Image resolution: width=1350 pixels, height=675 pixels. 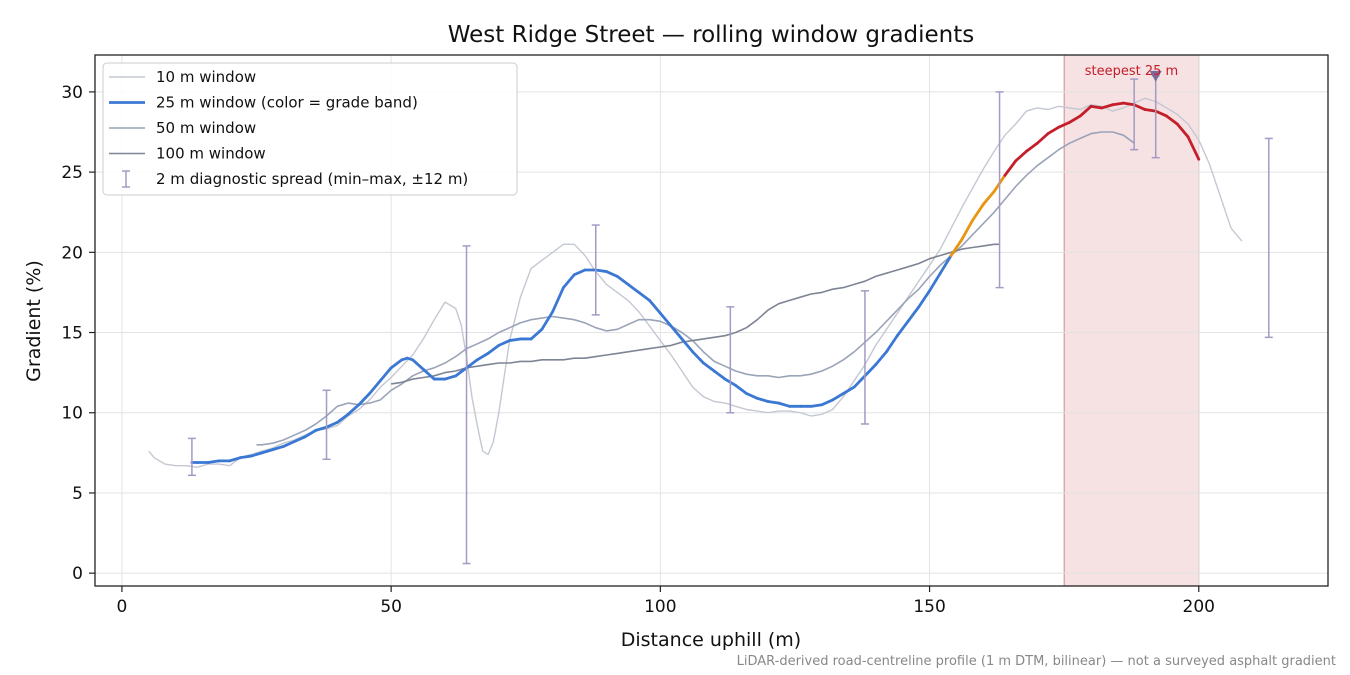 I want to click on y-tick-label: 30, so click(x=72, y=93).